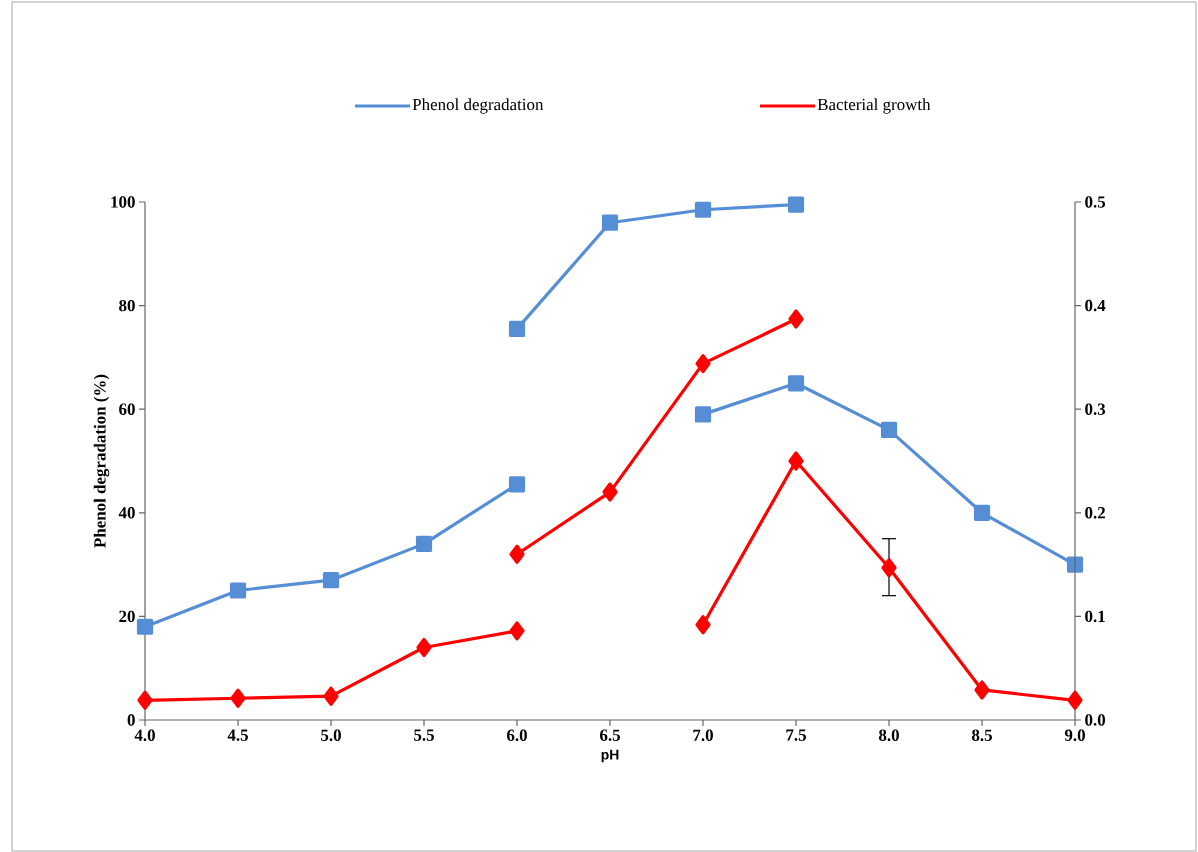 The height and width of the screenshot is (852, 1198). What do you see at coordinates (478, 106) in the screenshot?
I see `legend-label: Phenol degradation` at bounding box center [478, 106].